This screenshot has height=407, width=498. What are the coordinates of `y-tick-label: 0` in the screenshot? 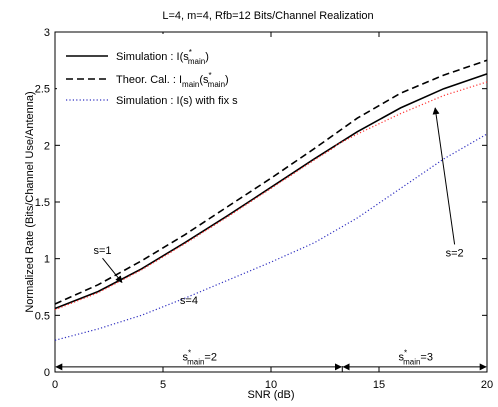 It's located at (47, 373).